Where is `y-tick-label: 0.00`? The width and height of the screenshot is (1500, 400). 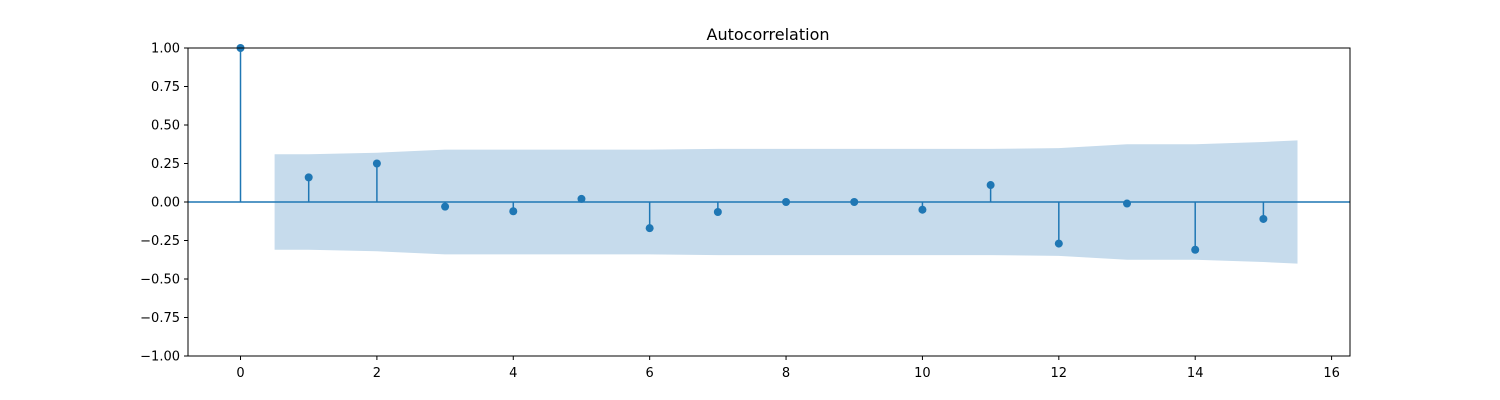 y-tick-label: 0.00 is located at coordinates (165, 203).